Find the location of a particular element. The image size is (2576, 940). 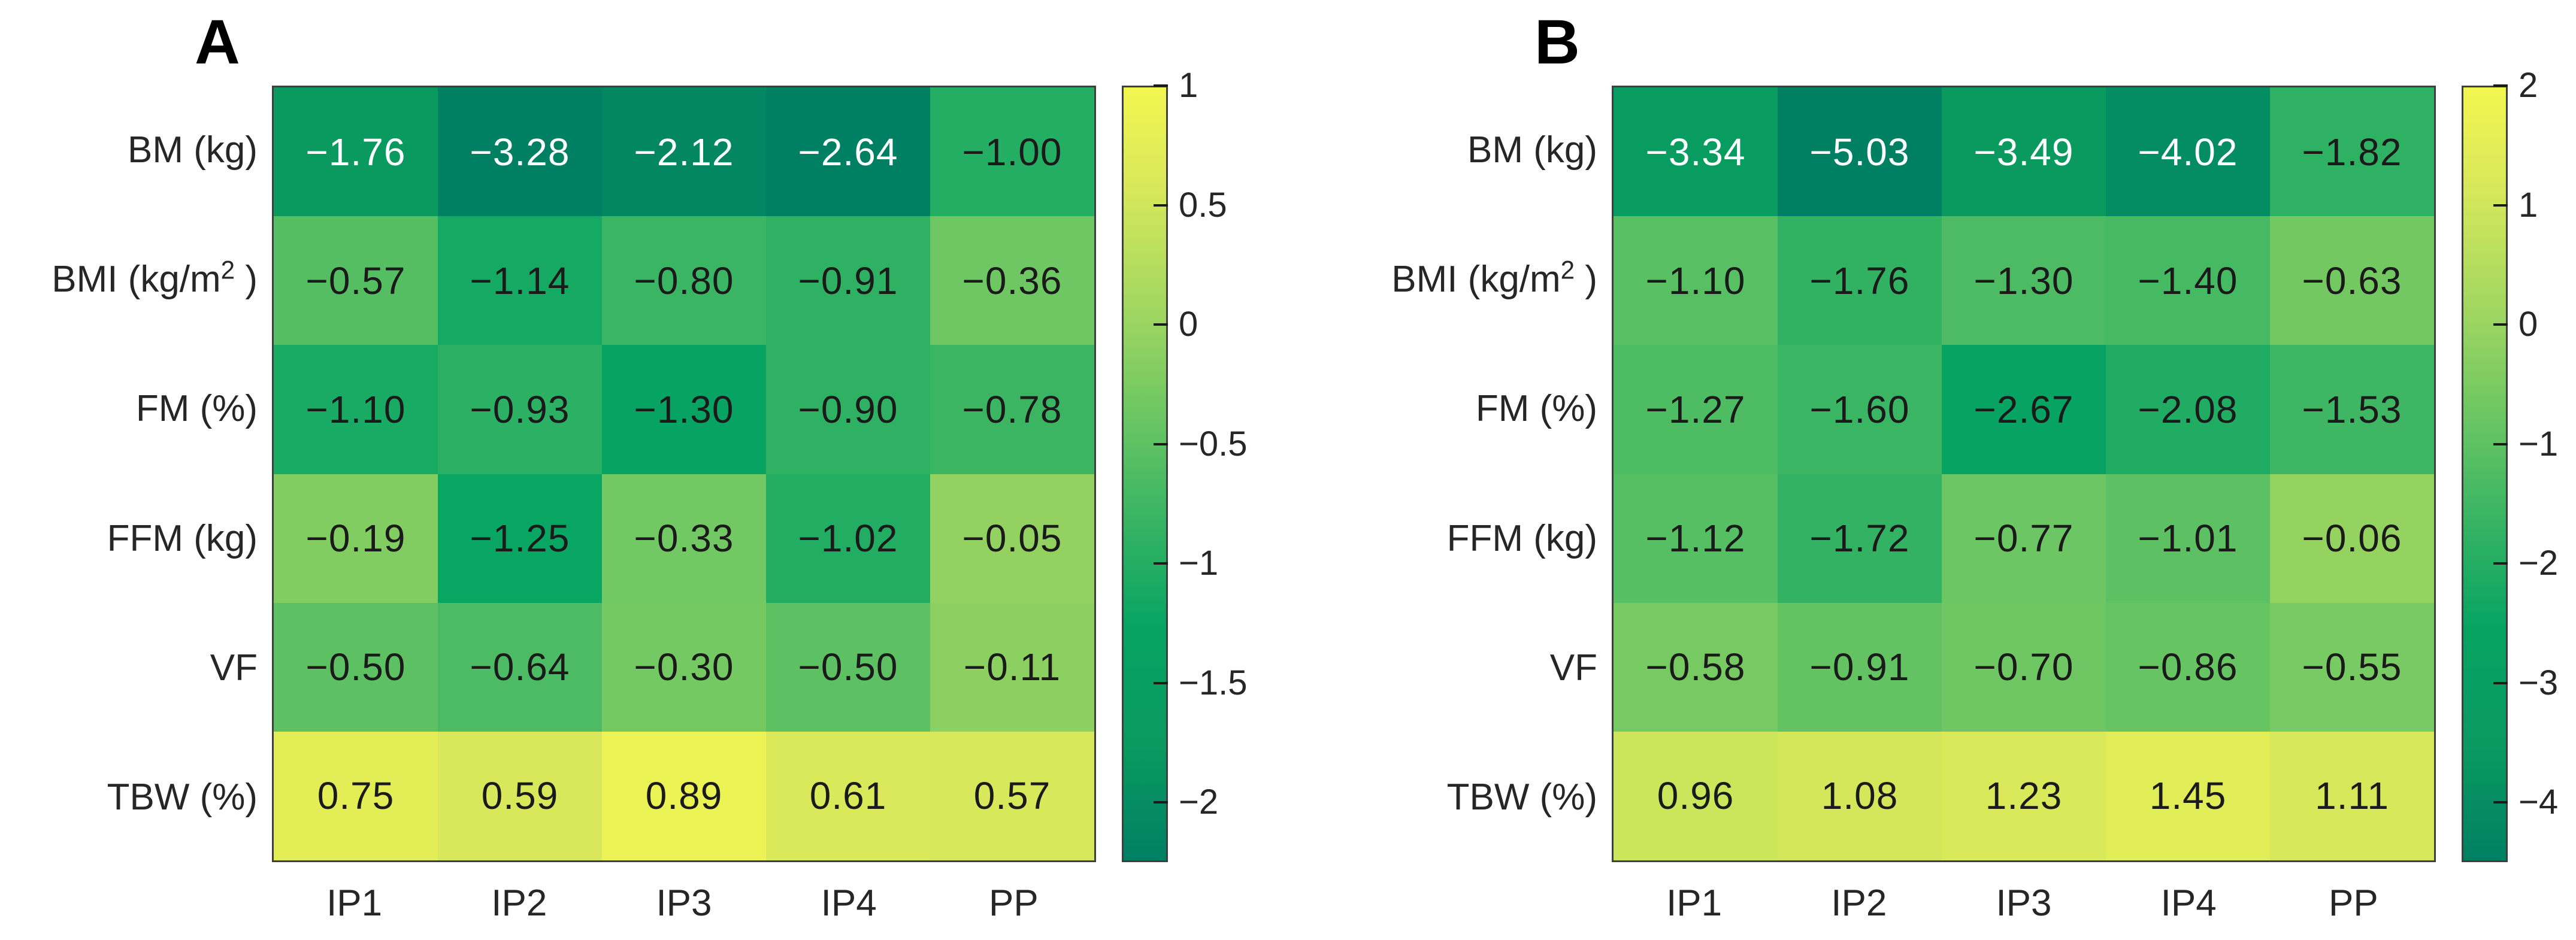

heatmap-cell: −1.14 is located at coordinates (520, 280).